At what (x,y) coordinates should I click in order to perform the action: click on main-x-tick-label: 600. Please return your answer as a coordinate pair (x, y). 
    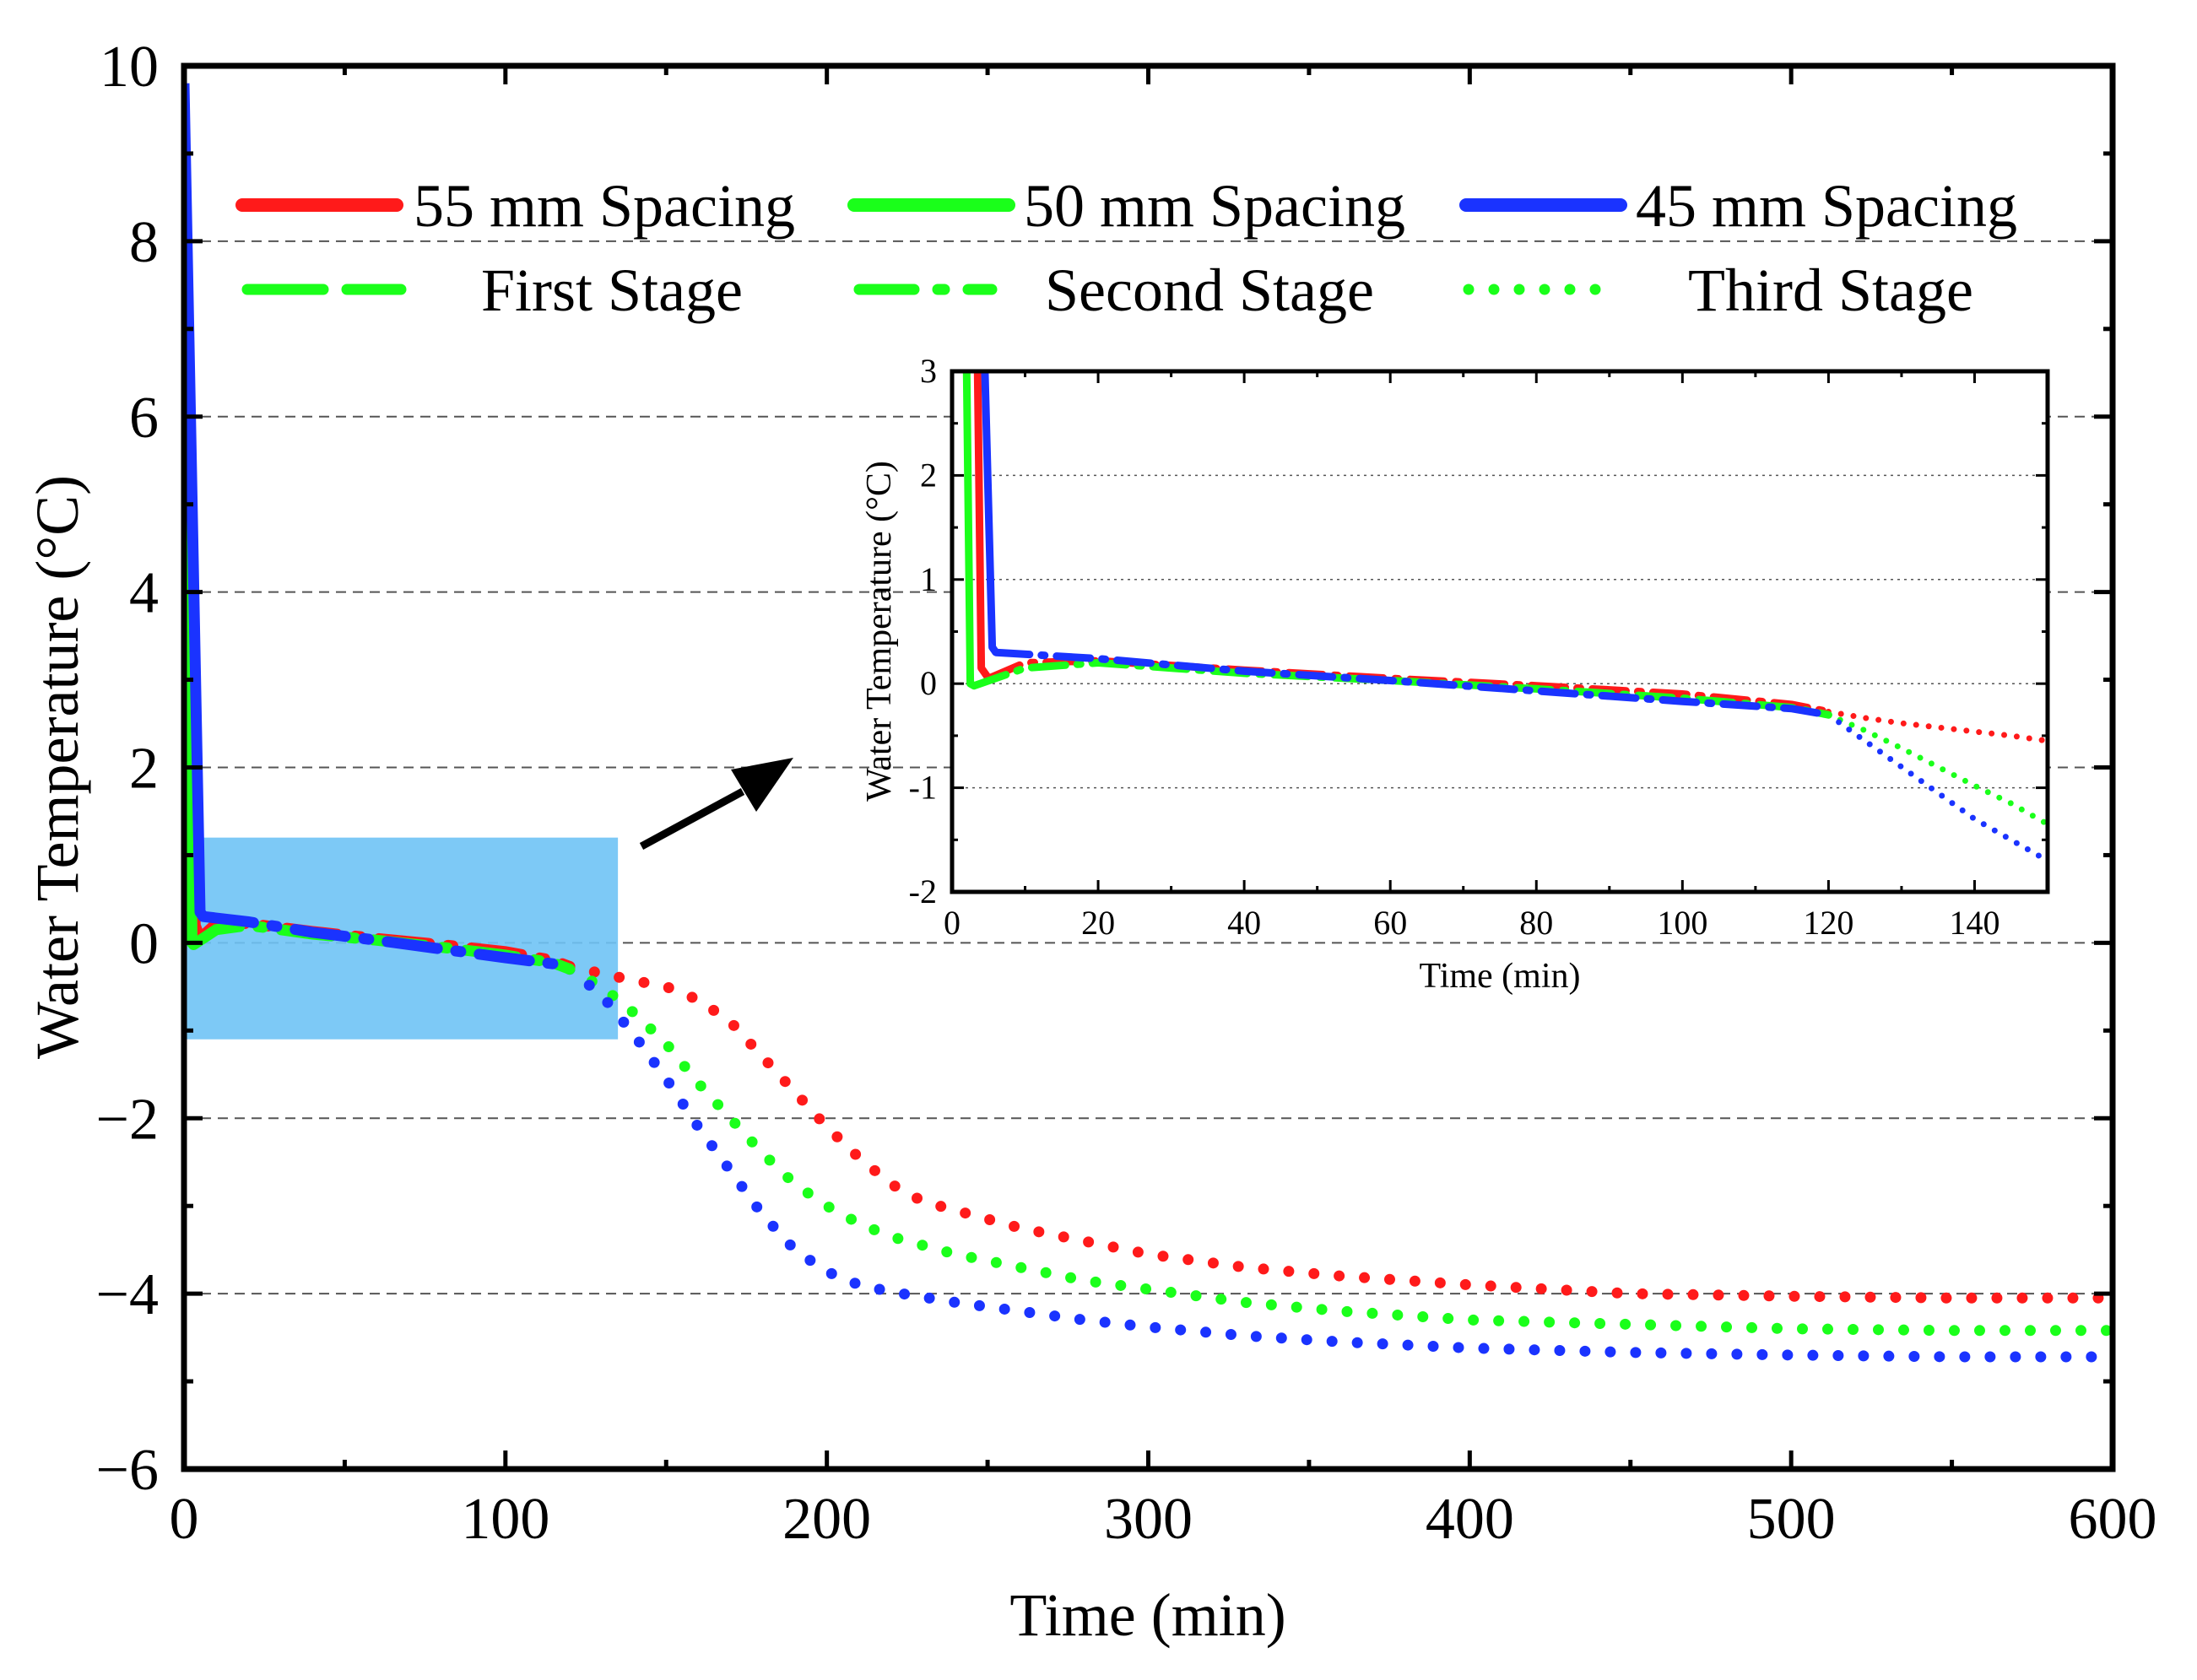
    Looking at the image, I should click on (2113, 1519).